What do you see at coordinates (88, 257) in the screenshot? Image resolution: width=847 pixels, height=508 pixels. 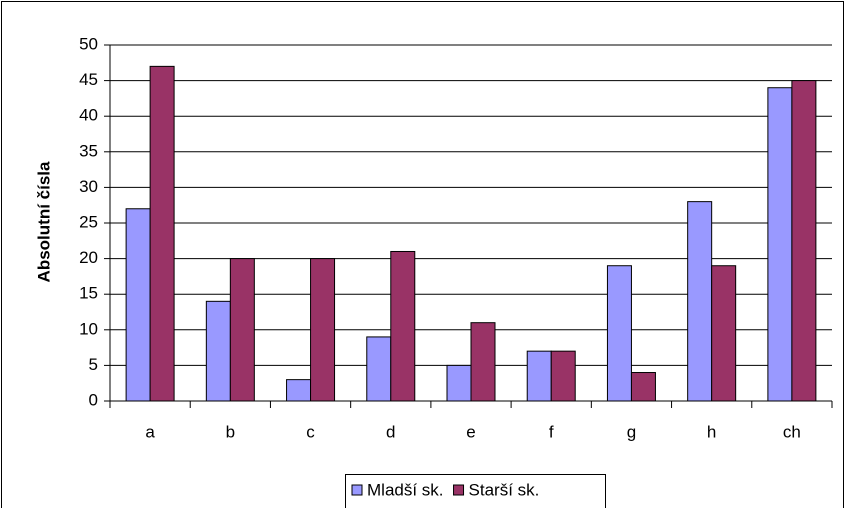 I see `y-tick-label: 20` at bounding box center [88, 257].